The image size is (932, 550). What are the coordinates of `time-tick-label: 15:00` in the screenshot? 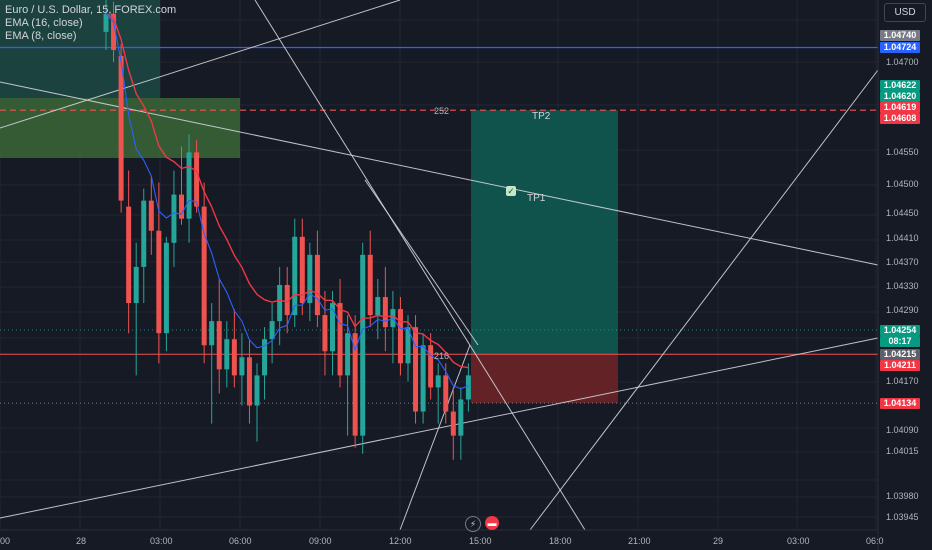 It's located at (480, 541).